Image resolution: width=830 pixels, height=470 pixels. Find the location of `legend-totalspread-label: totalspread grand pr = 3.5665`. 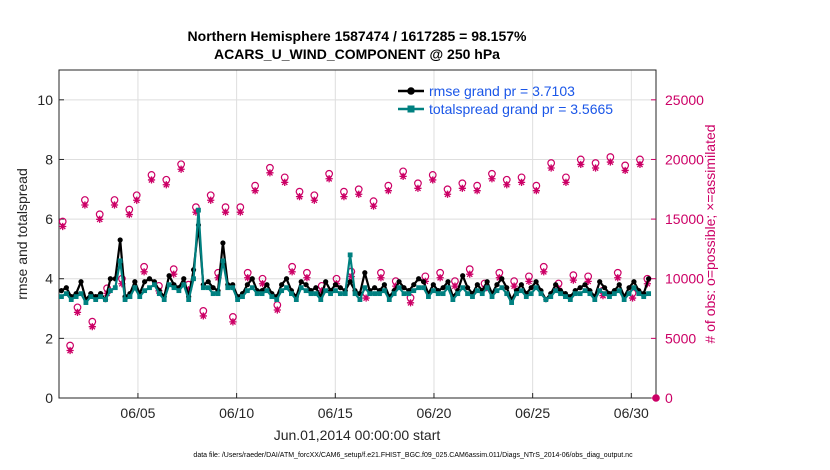

legend-totalspread-label: totalspread grand pr = 3.5665 is located at coordinates (521, 109).